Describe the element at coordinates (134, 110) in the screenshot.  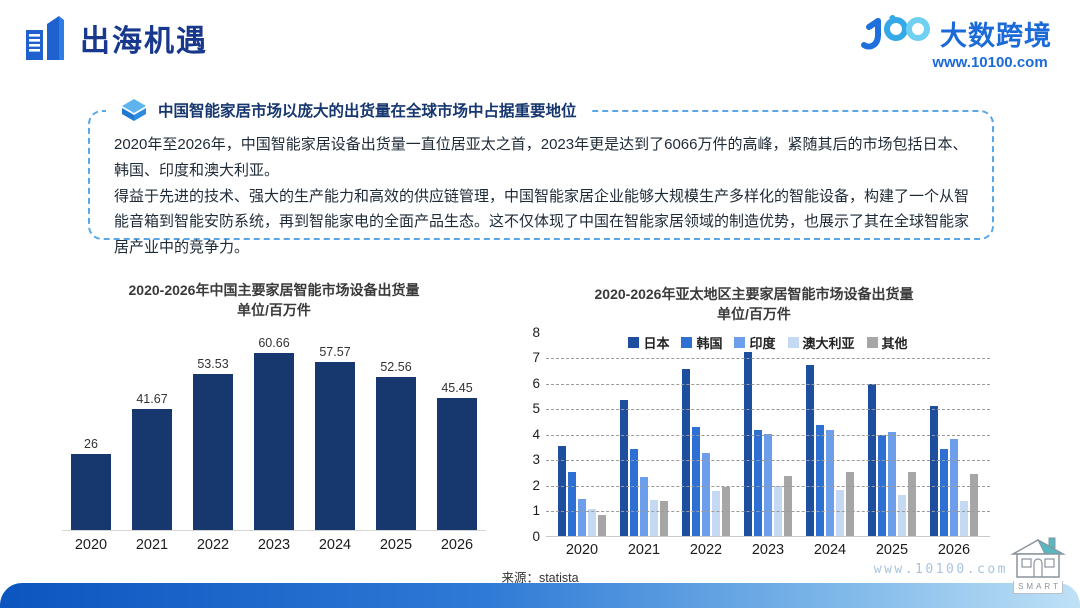
I see `box-icon` at that location.